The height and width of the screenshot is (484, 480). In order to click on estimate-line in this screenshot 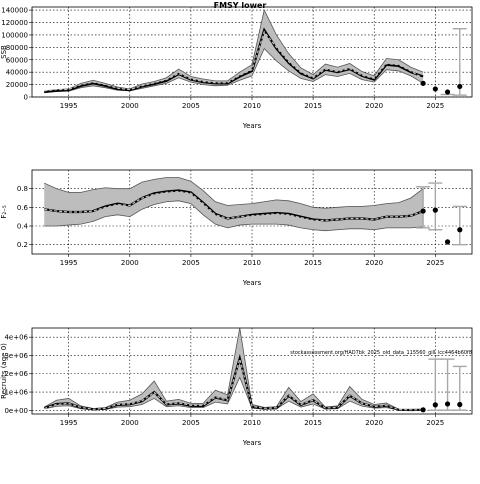, I will do `click(233, 382)`.